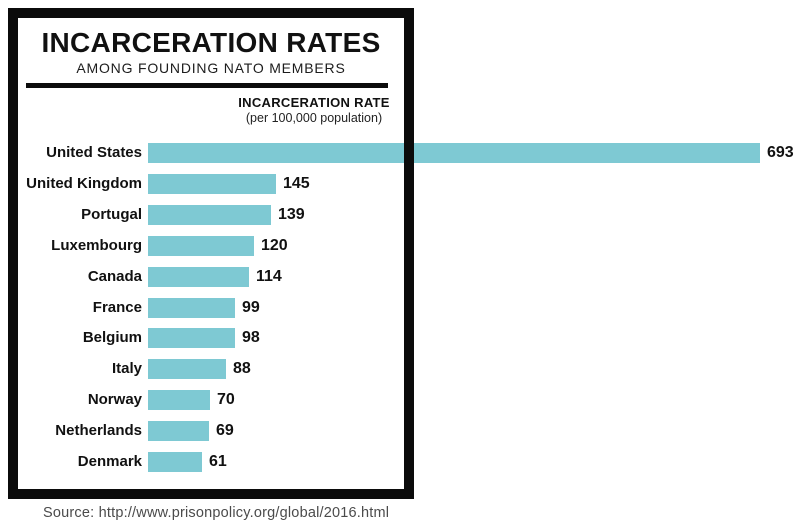 The height and width of the screenshot is (531, 800). Describe the element at coordinates (94, 152) in the screenshot. I see `country-label: United States` at that location.